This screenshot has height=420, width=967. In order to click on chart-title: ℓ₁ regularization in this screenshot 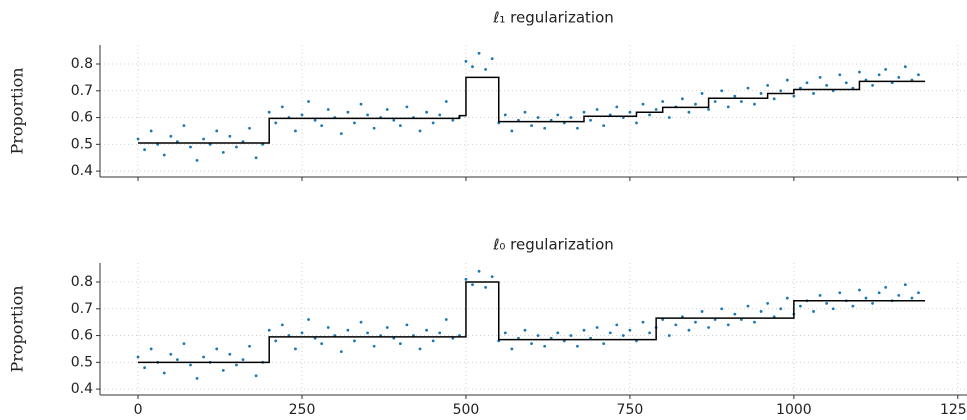, I will do `click(553, 18)`.